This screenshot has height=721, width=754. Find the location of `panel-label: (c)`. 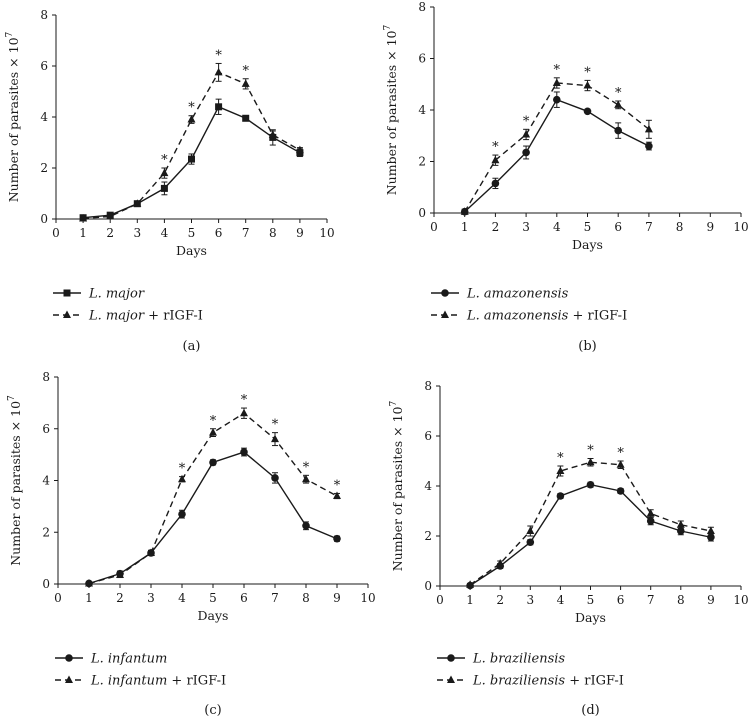

panel-label: (c) is located at coordinates (212, 710).